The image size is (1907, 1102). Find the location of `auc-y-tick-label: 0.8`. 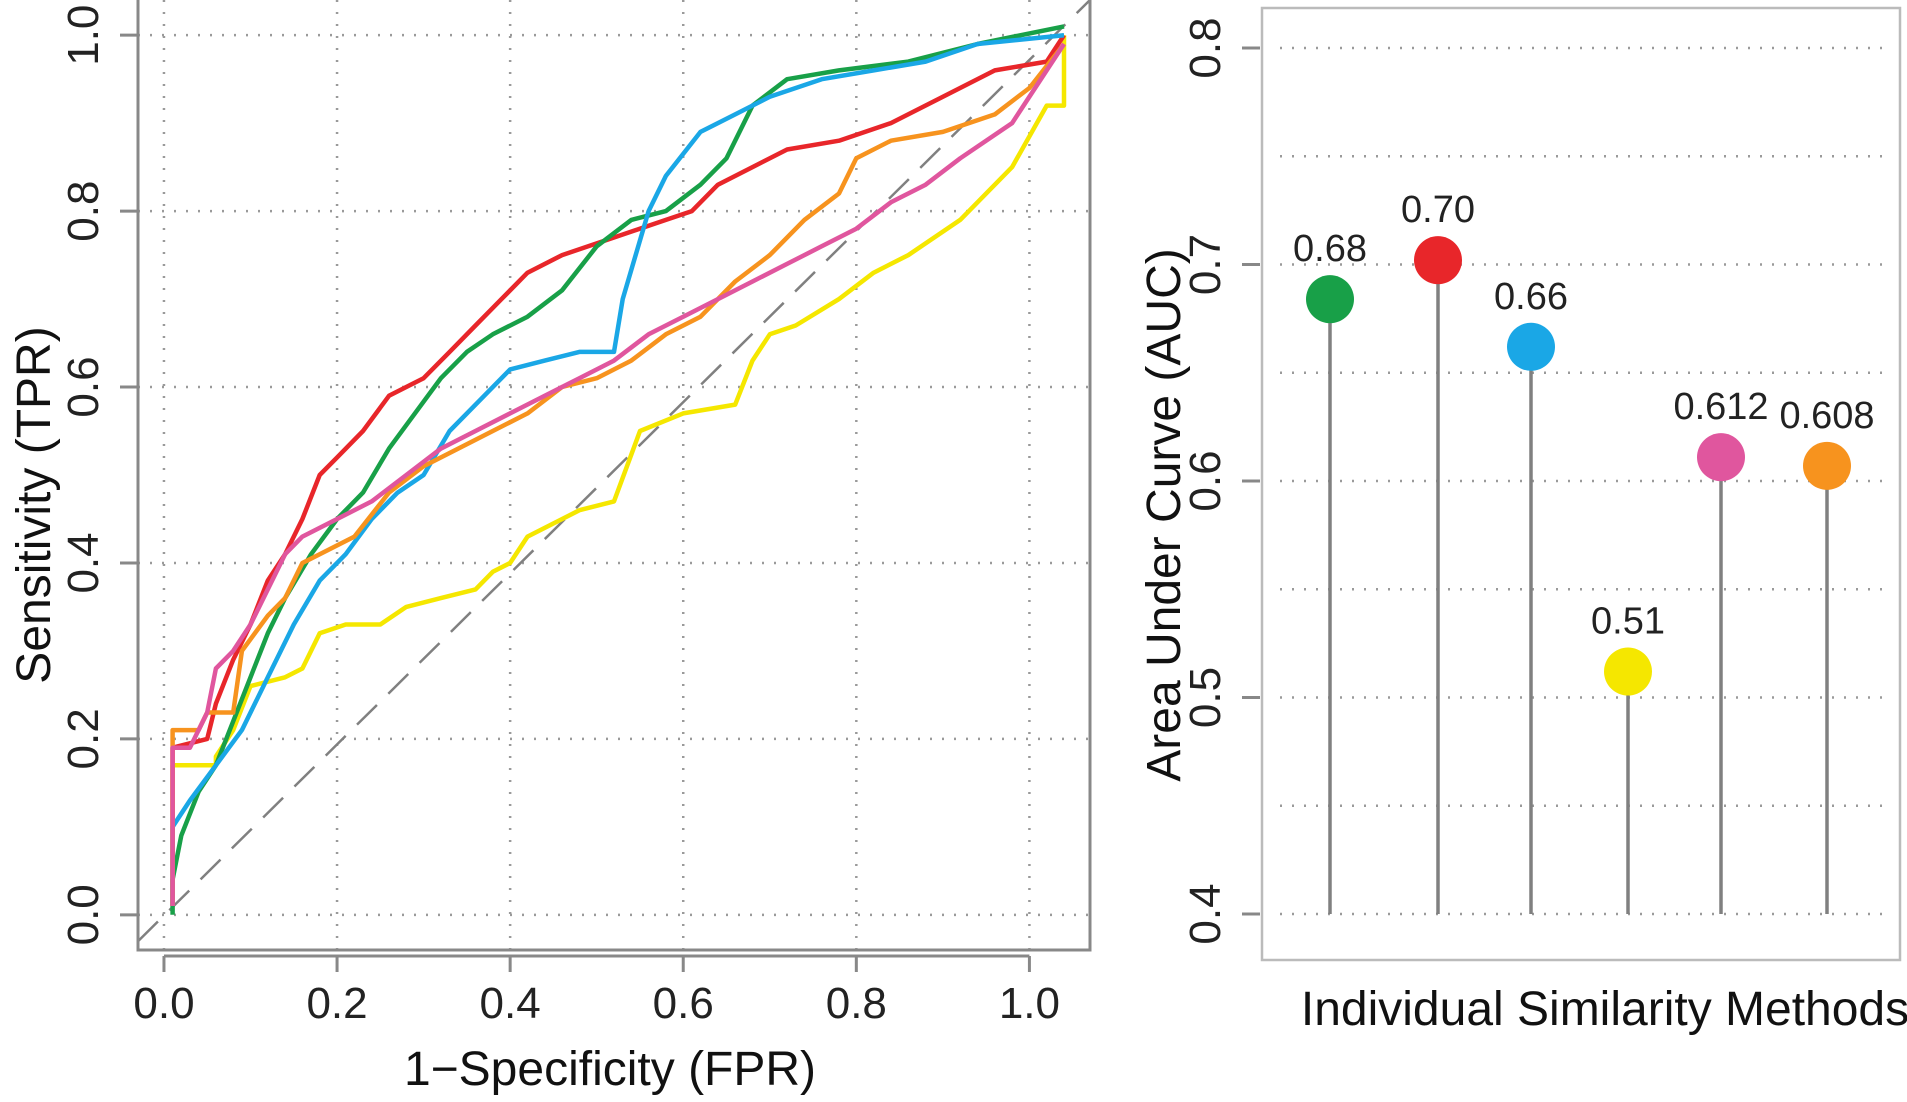

auc-y-tick-label: 0.8 is located at coordinates (1205, 47).